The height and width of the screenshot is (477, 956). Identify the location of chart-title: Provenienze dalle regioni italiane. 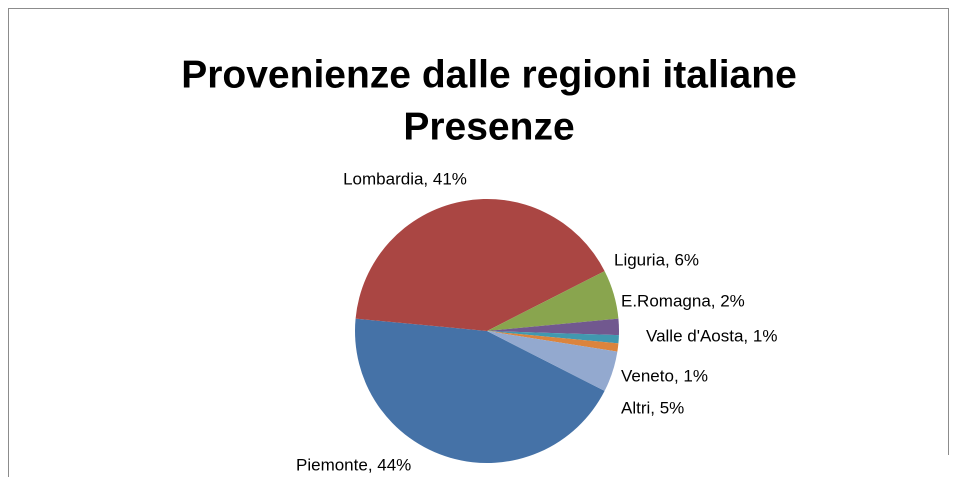
(489, 74).